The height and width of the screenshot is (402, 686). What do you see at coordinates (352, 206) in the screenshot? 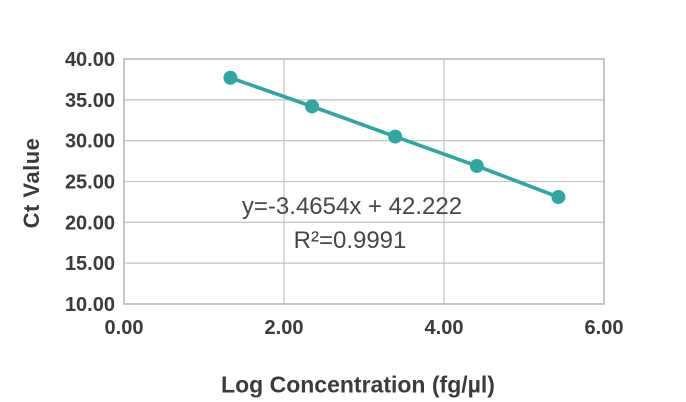
I see `trendline-equation-label: y=-3.4654x + 42.222` at bounding box center [352, 206].